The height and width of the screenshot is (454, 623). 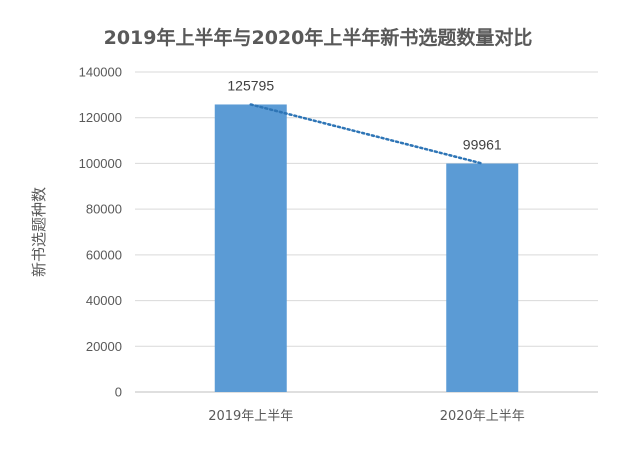 What do you see at coordinates (250, 85) in the screenshot?
I see `data-label: 125795` at bounding box center [250, 85].